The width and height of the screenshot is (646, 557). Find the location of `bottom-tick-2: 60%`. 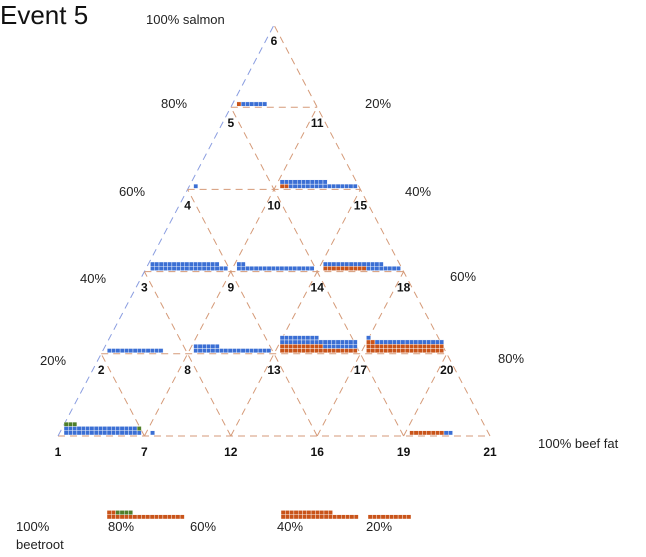

bottom-tick-2: 60% is located at coordinates (203, 526).